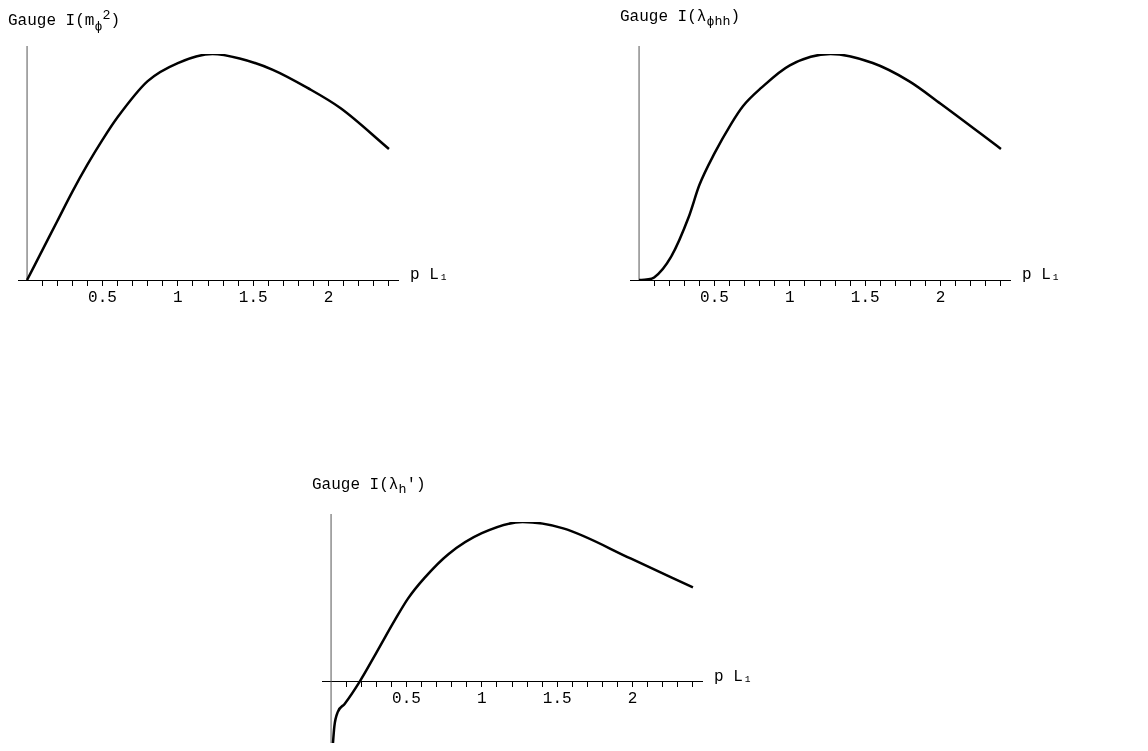 The height and width of the screenshot is (751, 1148). I want to click on y-axis-title: Gauge I(m$_{ϕ}$$^{2}$), so click(64, 21).